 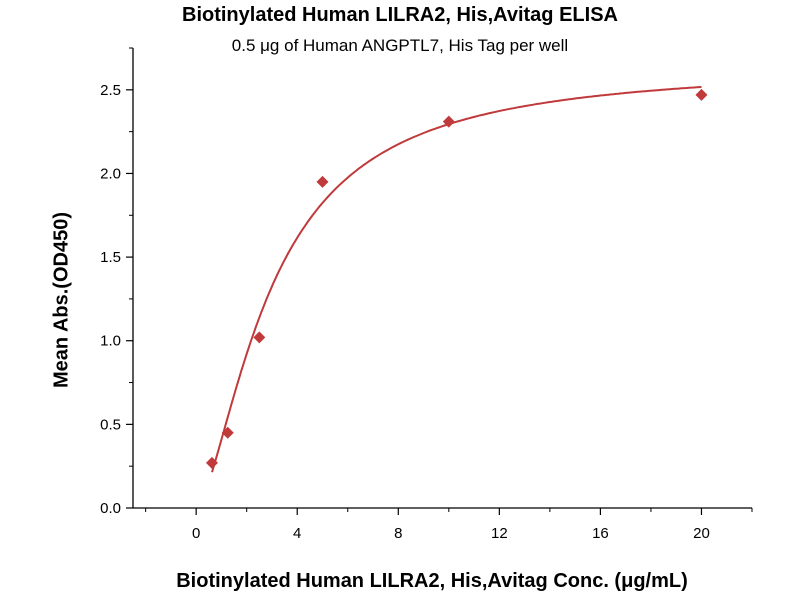 I want to click on y-tick-label: 1.0, so click(x=110, y=341).